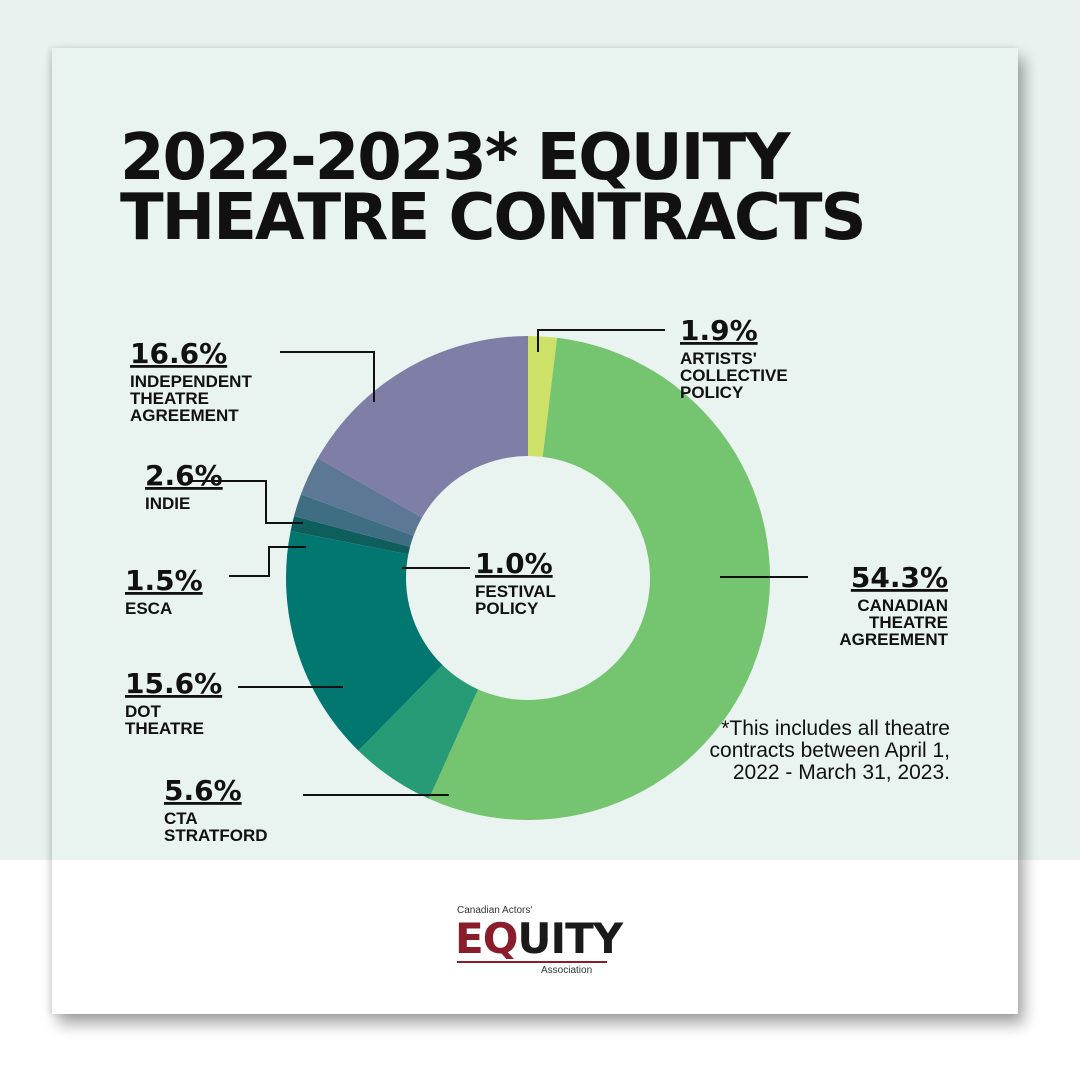  What do you see at coordinates (486, 938) in the screenshot?
I see `logo-eq: EQ` at bounding box center [486, 938].